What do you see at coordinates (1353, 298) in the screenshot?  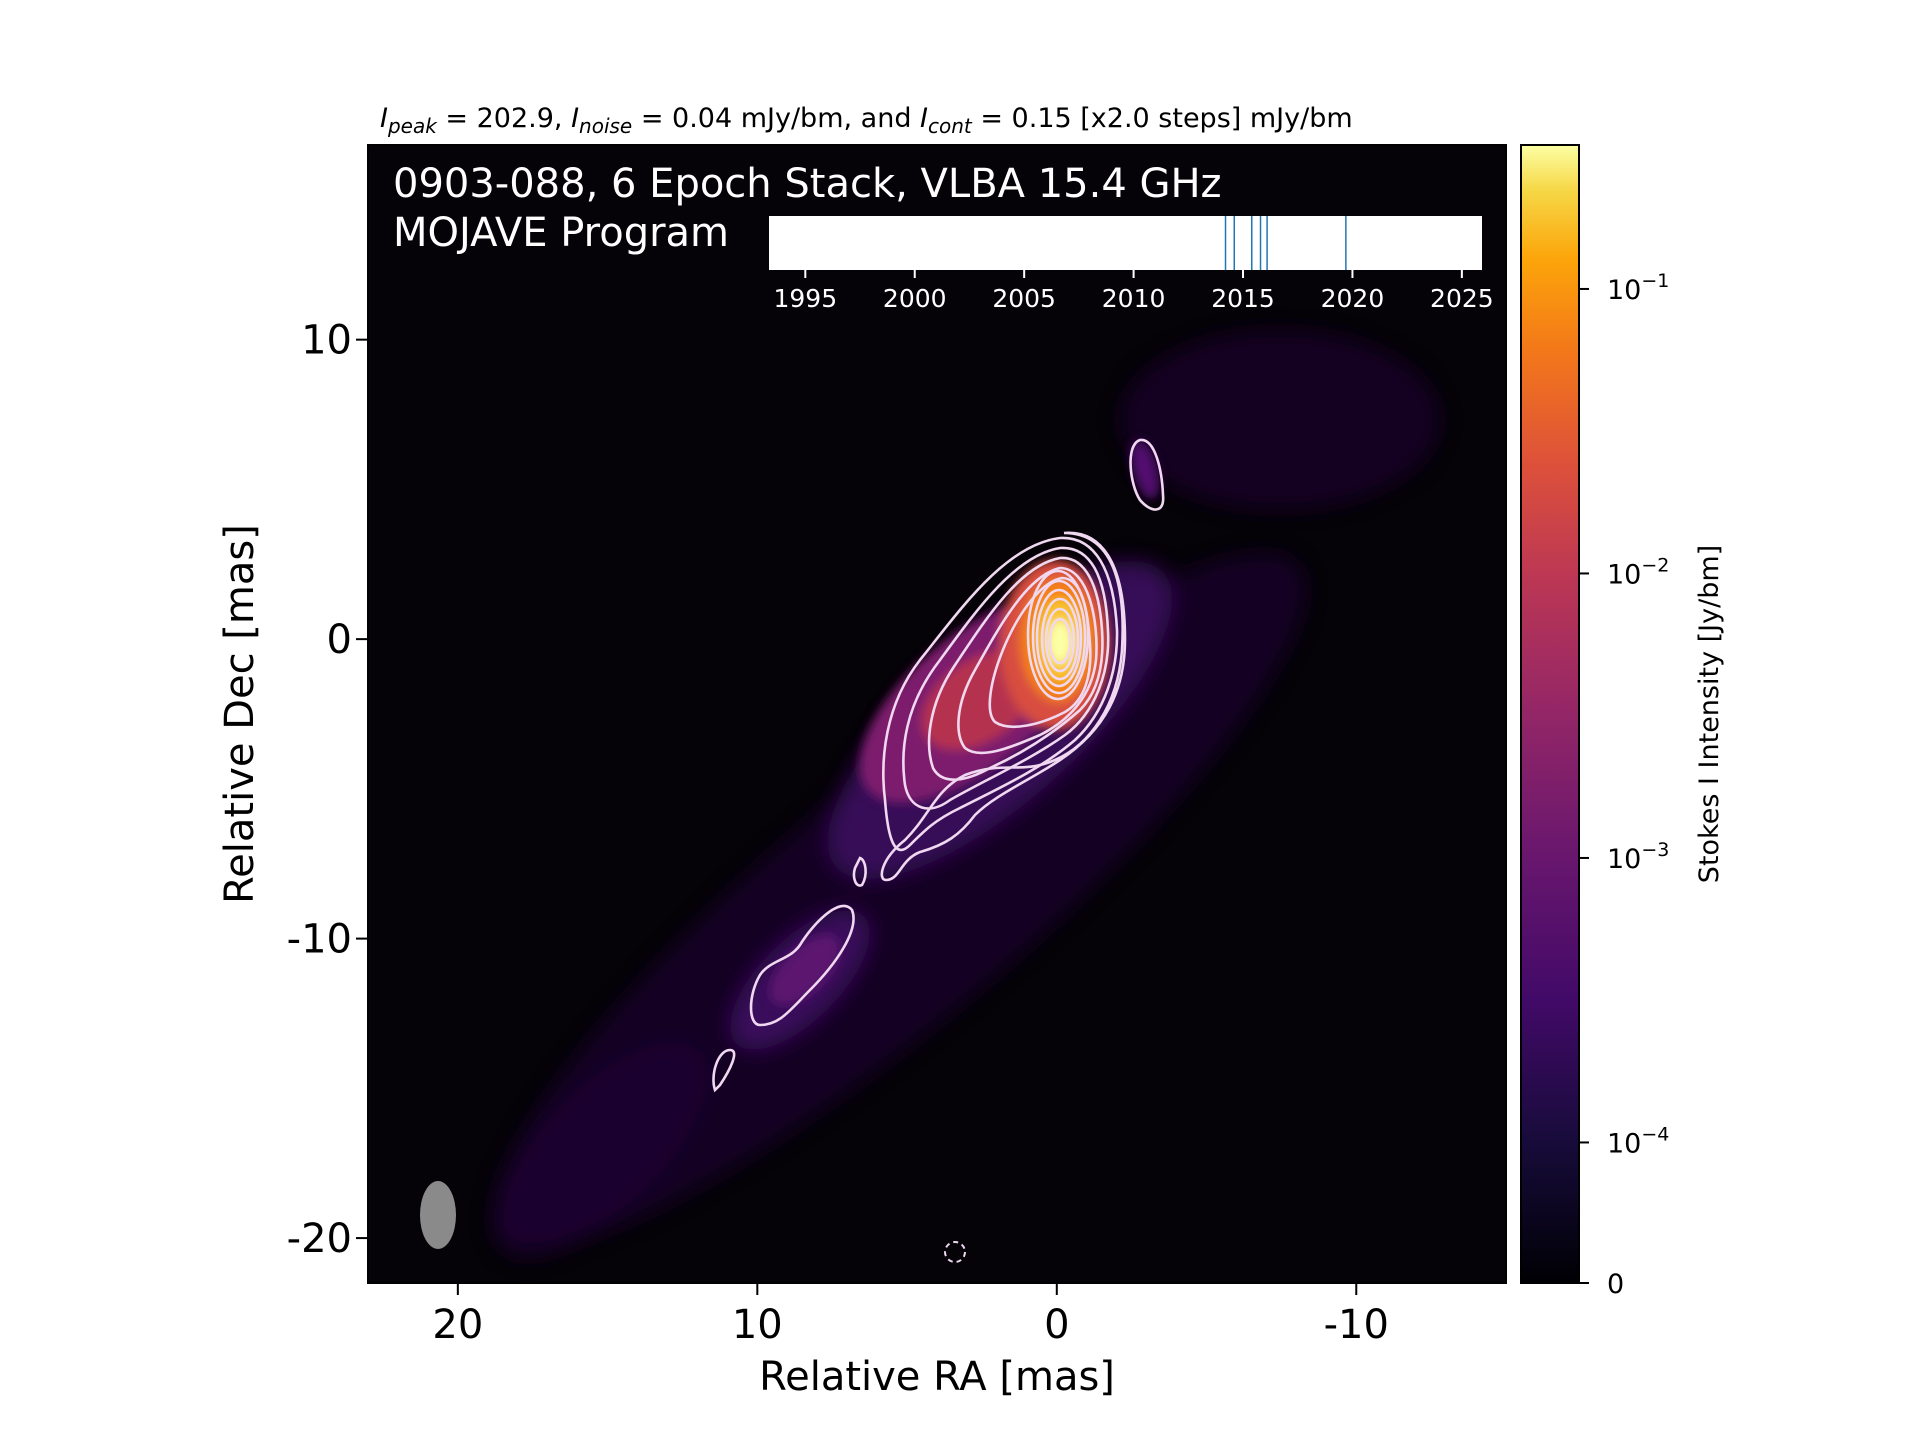 I see `timeline-tick-label: 2020` at bounding box center [1353, 298].